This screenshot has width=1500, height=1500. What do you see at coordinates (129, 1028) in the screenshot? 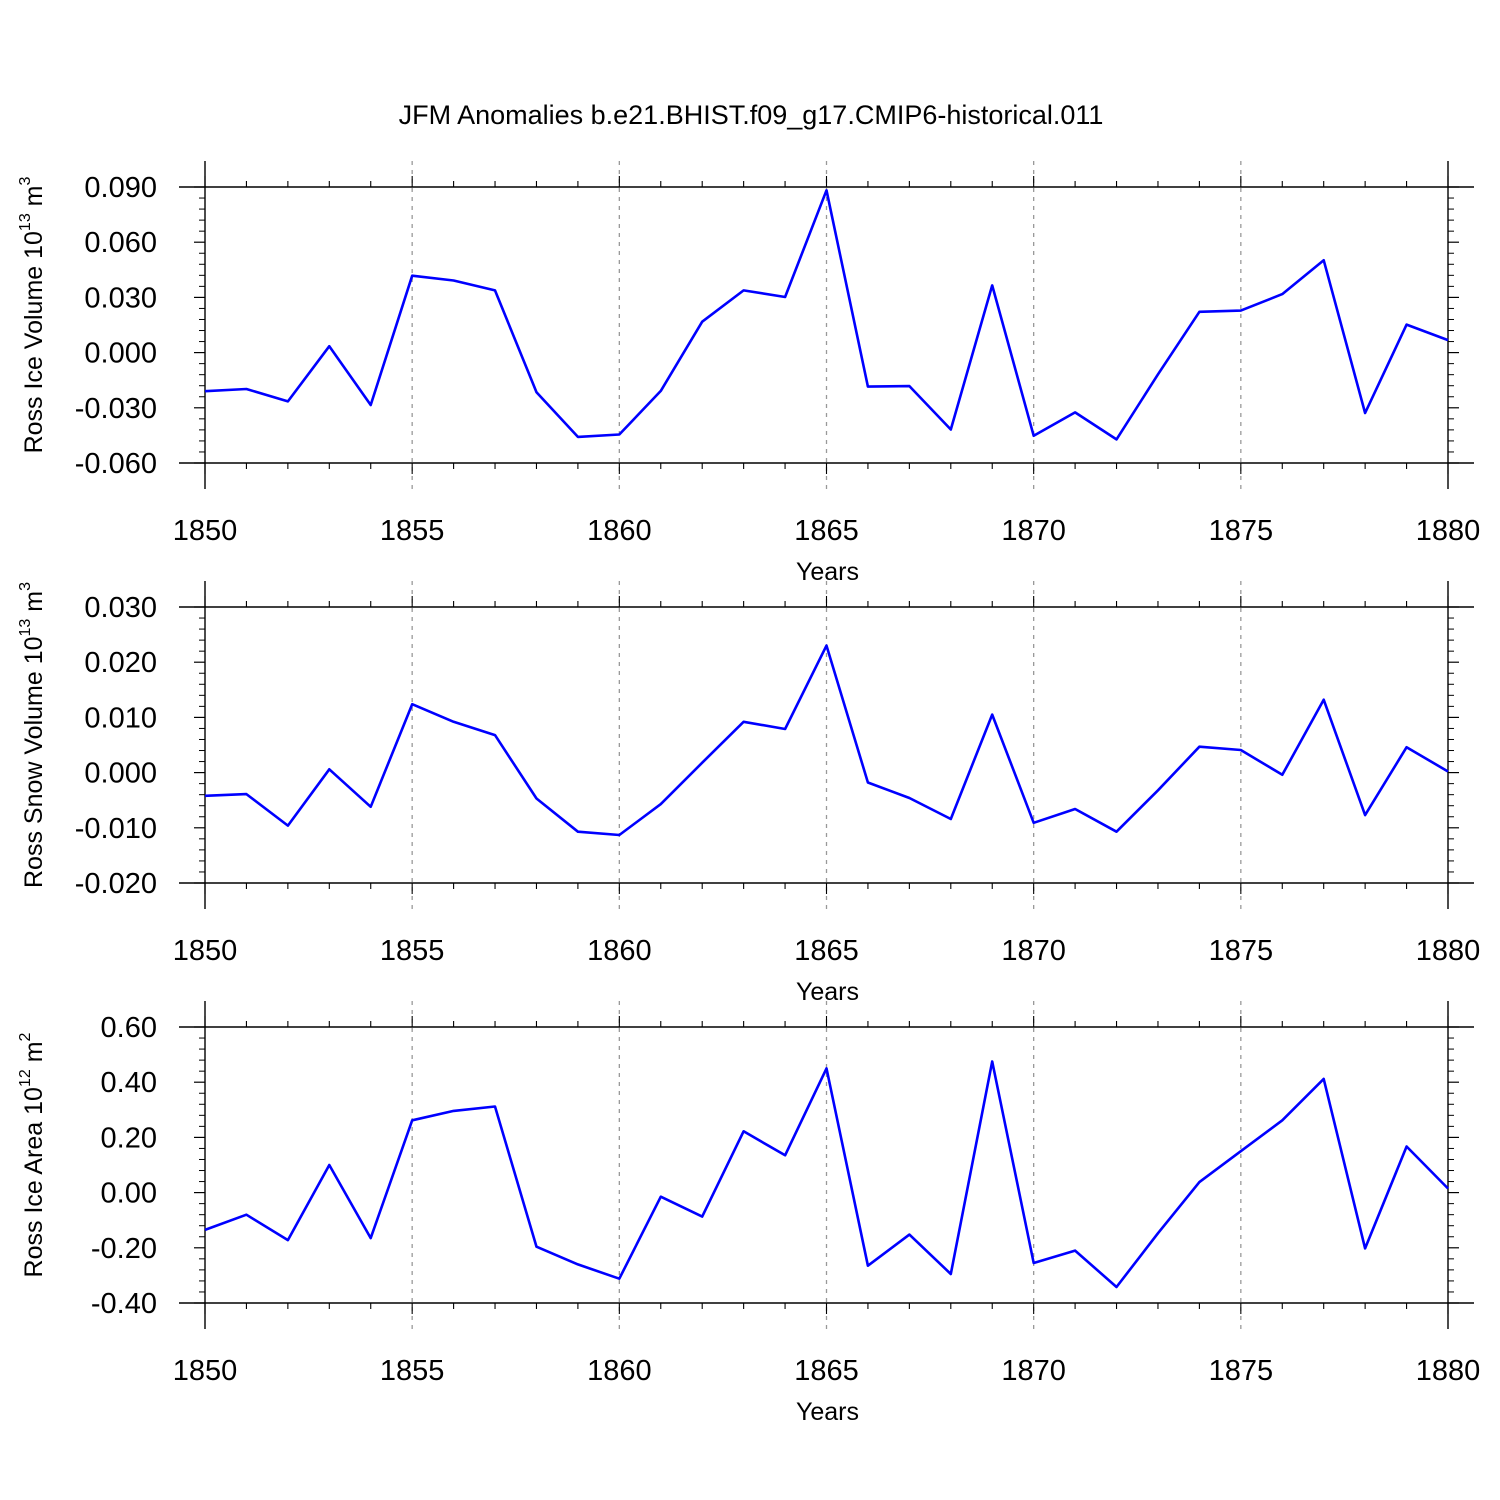
I see `y-tick-label: 0.60` at bounding box center [129, 1028].